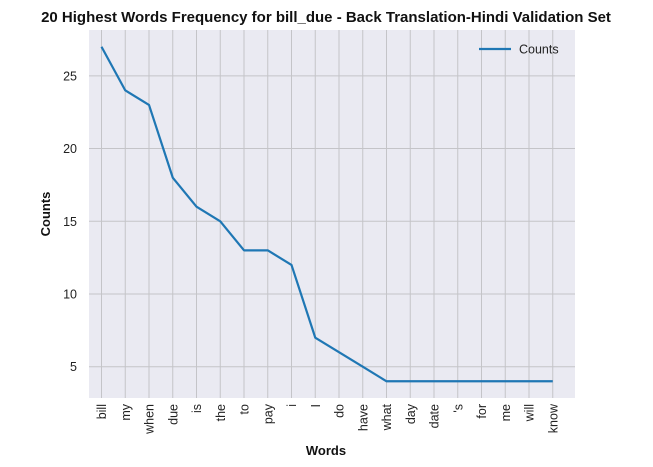 This screenshot has height=467, width=653. Describe the element at coordinates (530, 413) in the screenshot. I see `x-tick-label: will` at that location.